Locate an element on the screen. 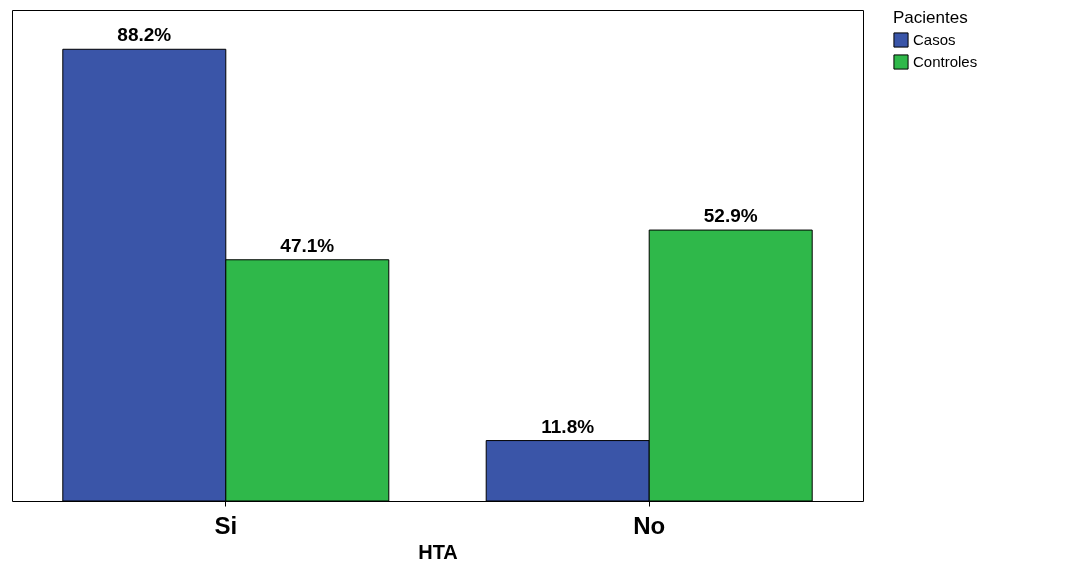 The image size is (1087, 585). data-label: 88.2% is located at coordinates (144, 35).